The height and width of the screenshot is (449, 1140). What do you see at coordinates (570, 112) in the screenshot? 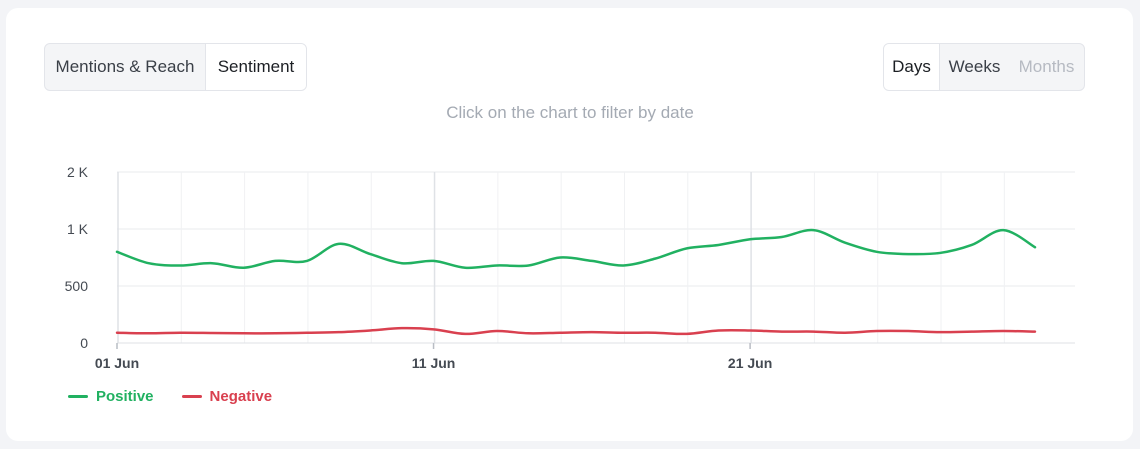
I see `chart-filter-hint: Click on the chart to filter by date` at bounding box center [570, 112].